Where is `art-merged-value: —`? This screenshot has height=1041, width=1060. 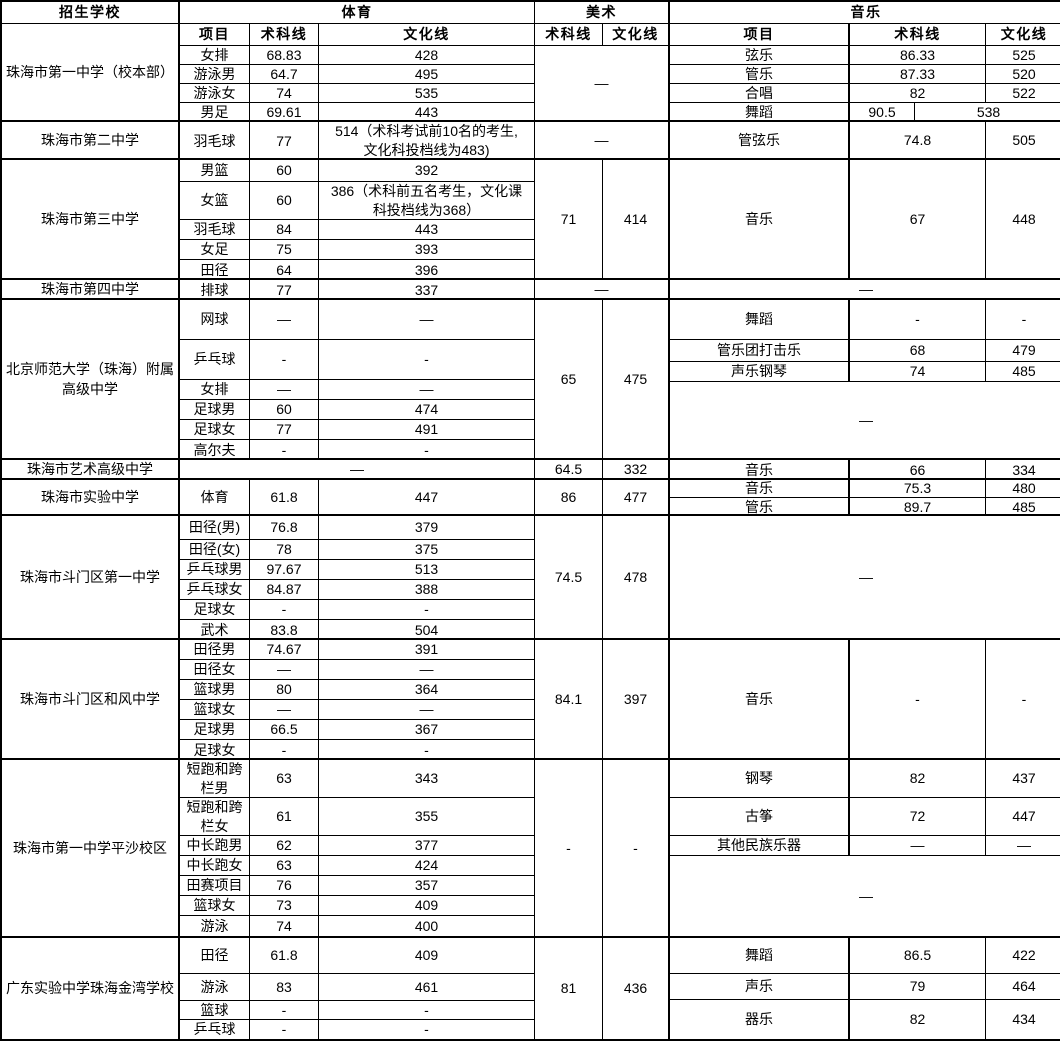
art-merged-value: — is located at coordinates (602, 289).